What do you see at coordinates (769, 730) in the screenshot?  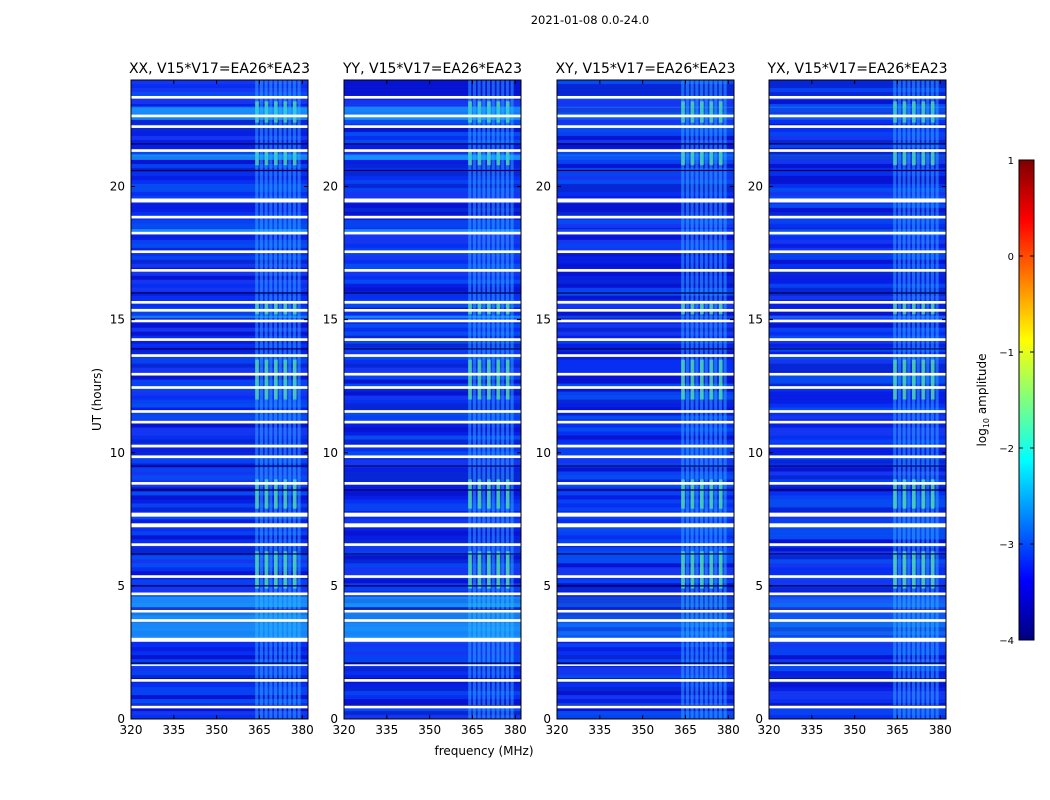 I see `x-tick-label: 320` at bounding box center [769, 730].